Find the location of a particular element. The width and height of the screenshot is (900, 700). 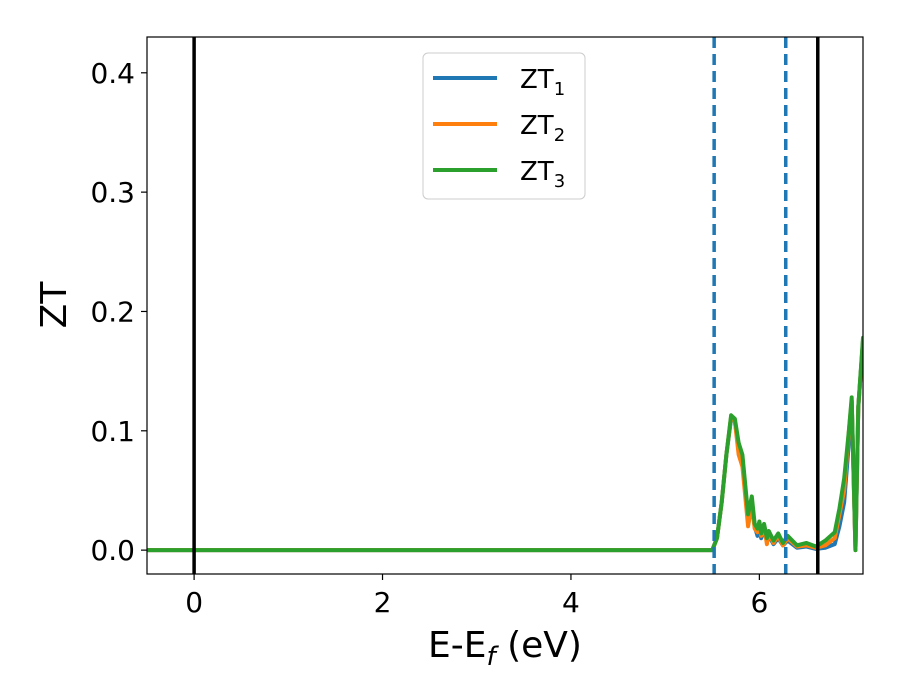

y-tick-label: 0.4 is located at coordinates (112, 73).